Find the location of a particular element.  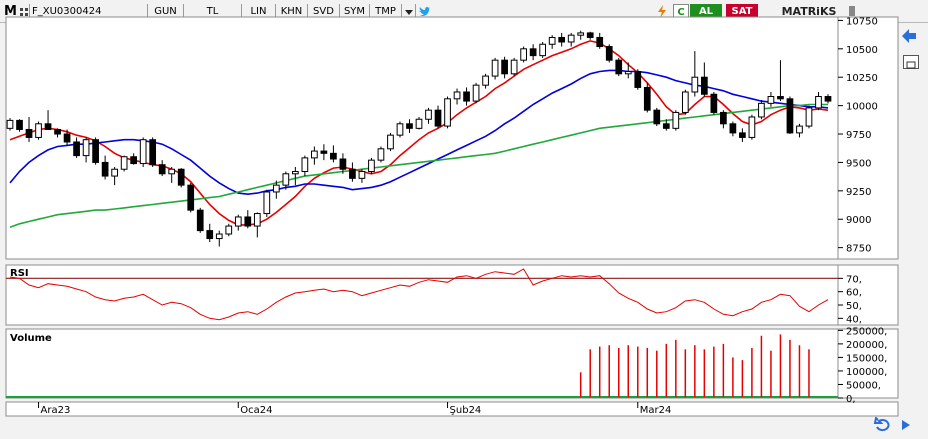

volume-panel-axis is located at coordinates (868, 363).